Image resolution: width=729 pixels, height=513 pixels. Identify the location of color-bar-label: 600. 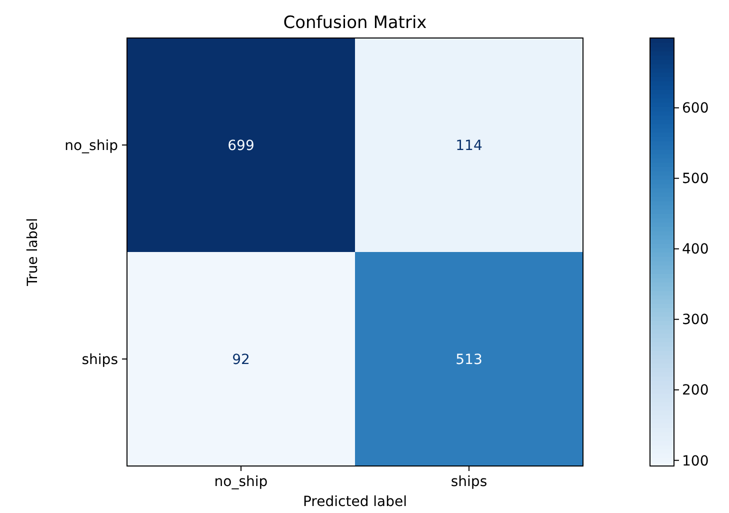
(695, 108).